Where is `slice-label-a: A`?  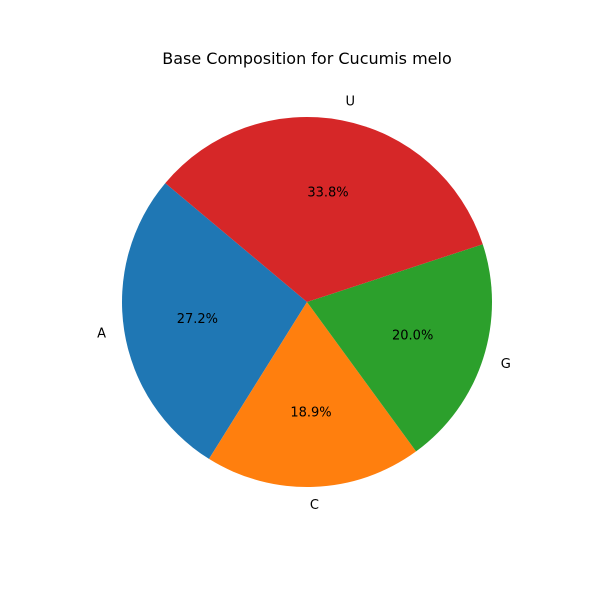 slice-label-a: A is located at coordinates (101, 333).